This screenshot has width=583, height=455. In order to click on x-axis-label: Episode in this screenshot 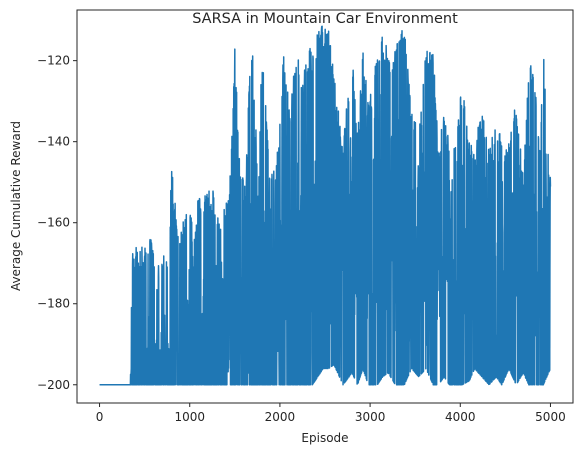, I will do `click(324, 438)`.